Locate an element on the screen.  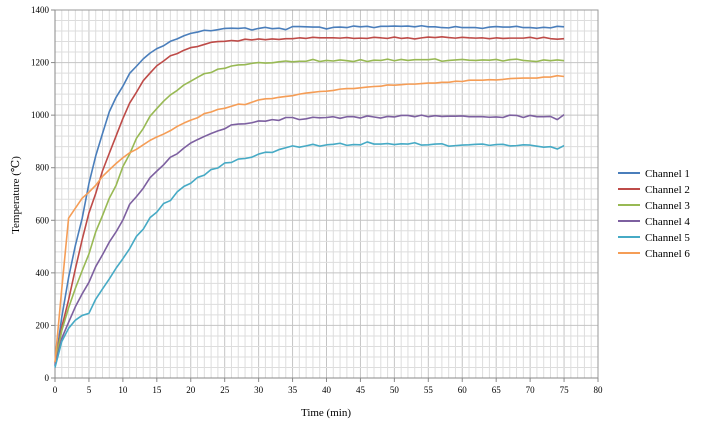
x-tick-label: 80 is located at coordinates (599, 390).